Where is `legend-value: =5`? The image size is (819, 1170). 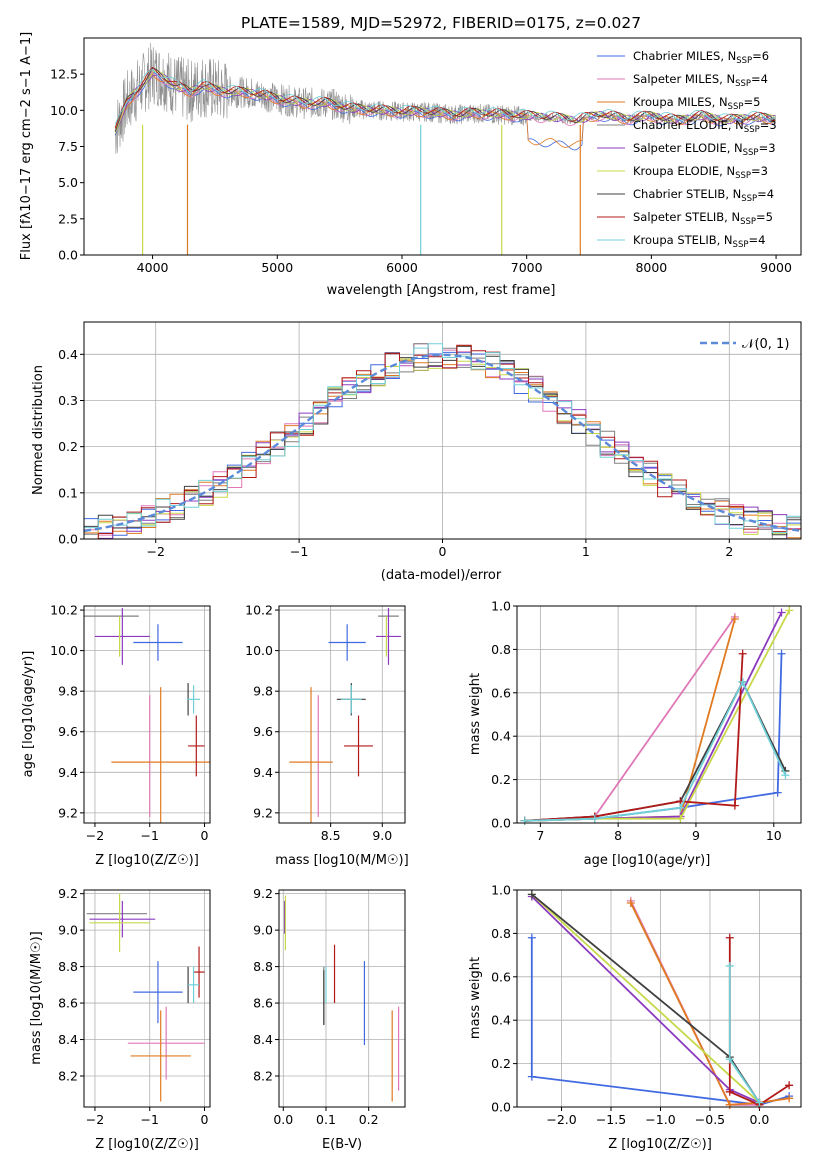 legend-value: =5 is located at coordinates (751, 102).